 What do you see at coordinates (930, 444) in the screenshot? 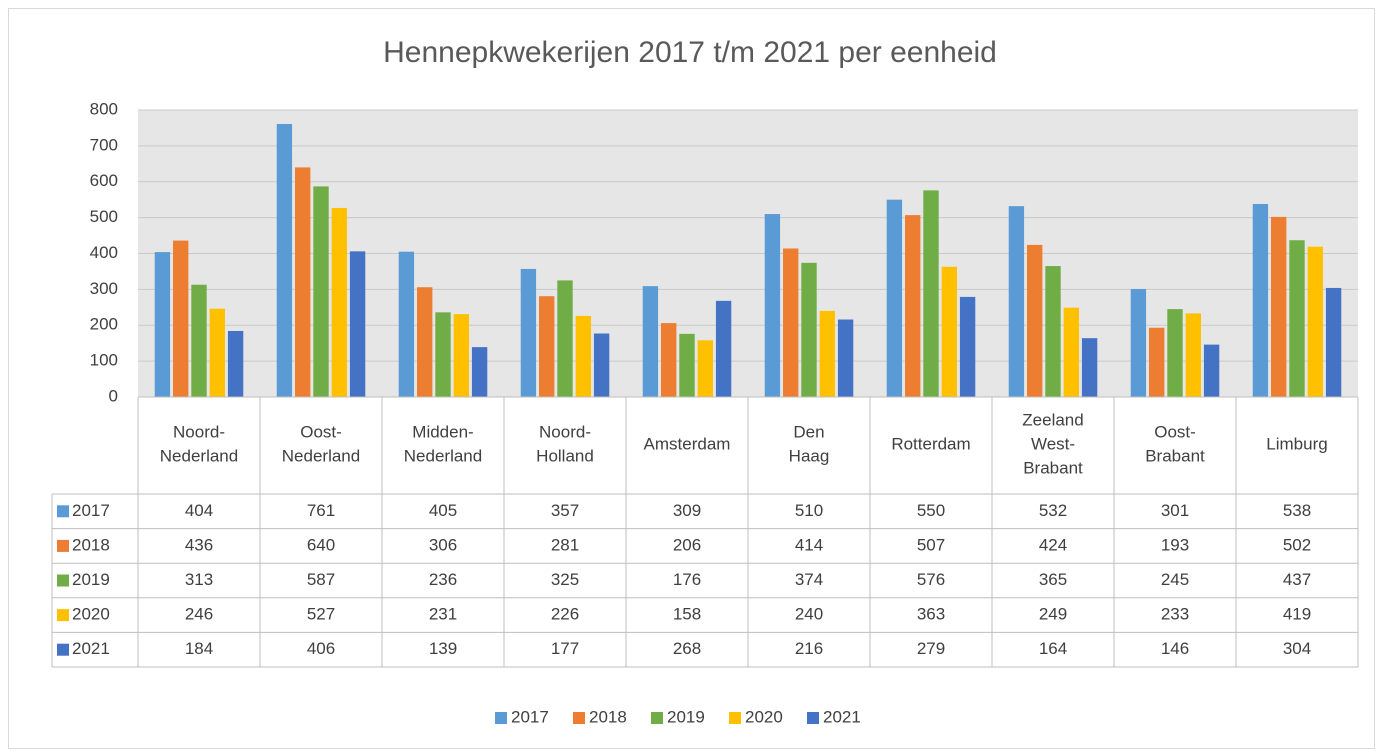
I see `x-tick-label: Rotterdam` at bounding box center [930, 444].